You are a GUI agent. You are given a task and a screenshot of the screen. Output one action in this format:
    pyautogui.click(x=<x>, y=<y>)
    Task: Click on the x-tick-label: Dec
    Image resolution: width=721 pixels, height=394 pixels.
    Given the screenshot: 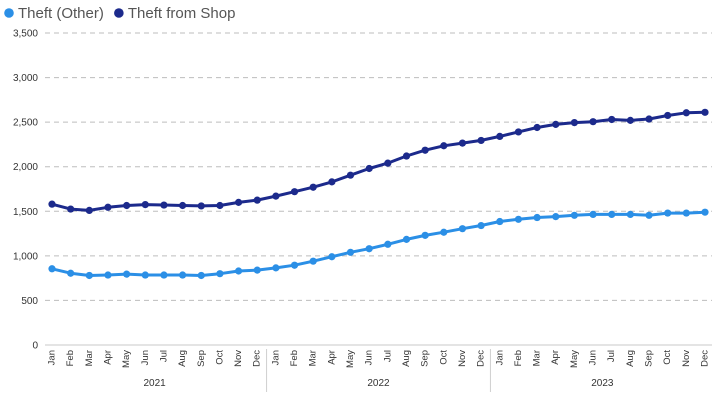 What is the action you would take?
    pyautogui.click(x=257, y=358)
    